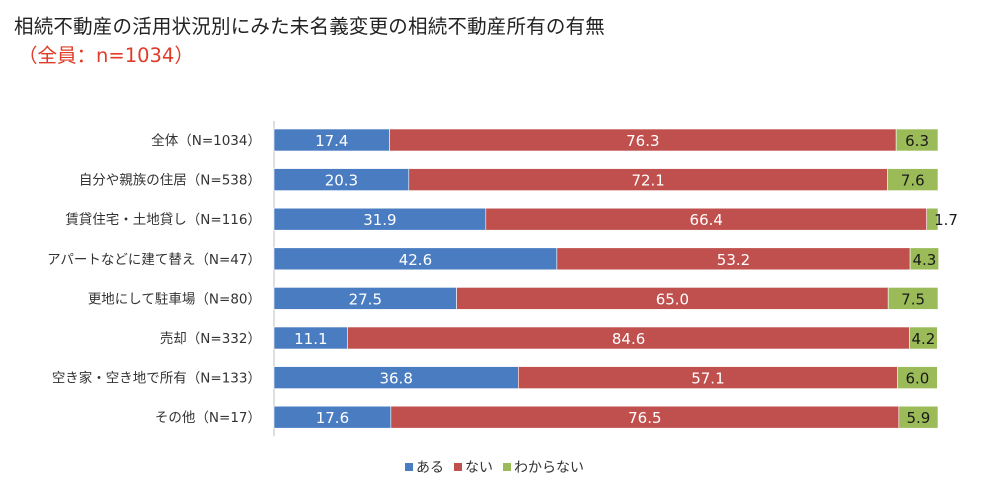 This screenshot has height=491, width=989. Describe the element at coordinates (647, 181) in the screenshot. I see `data-label: 72.1` at that location.